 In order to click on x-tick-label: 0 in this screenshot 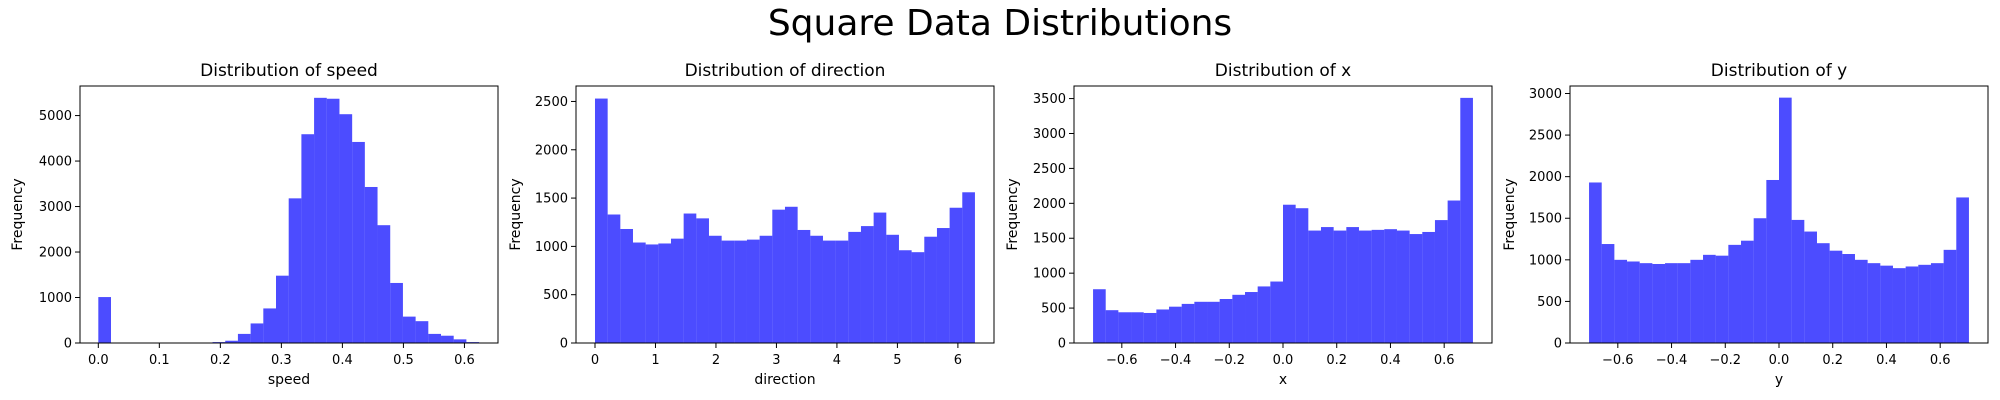, I will do `click(595, 360)`.